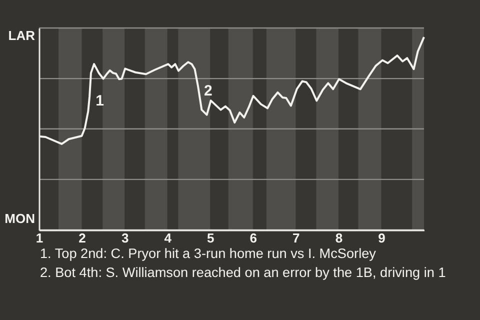  What do you see at coordinates (254, 238) in the screenshot?
I see `x-tick-label: 6` at bounding box center [254, 238].